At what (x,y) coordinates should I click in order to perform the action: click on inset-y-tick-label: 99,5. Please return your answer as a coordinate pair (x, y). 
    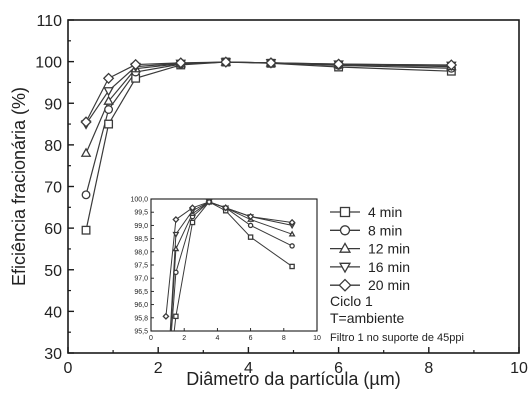
    Looking at the image, I should click on (141, 213).